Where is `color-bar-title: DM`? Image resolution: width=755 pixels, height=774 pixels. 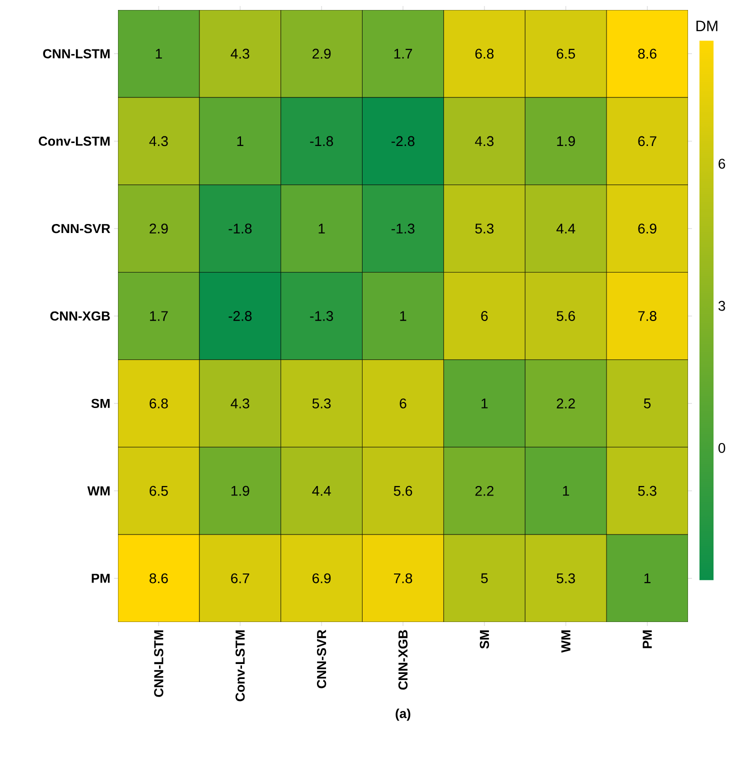 color-bar-title: DM is located at coordinates (707, 26).